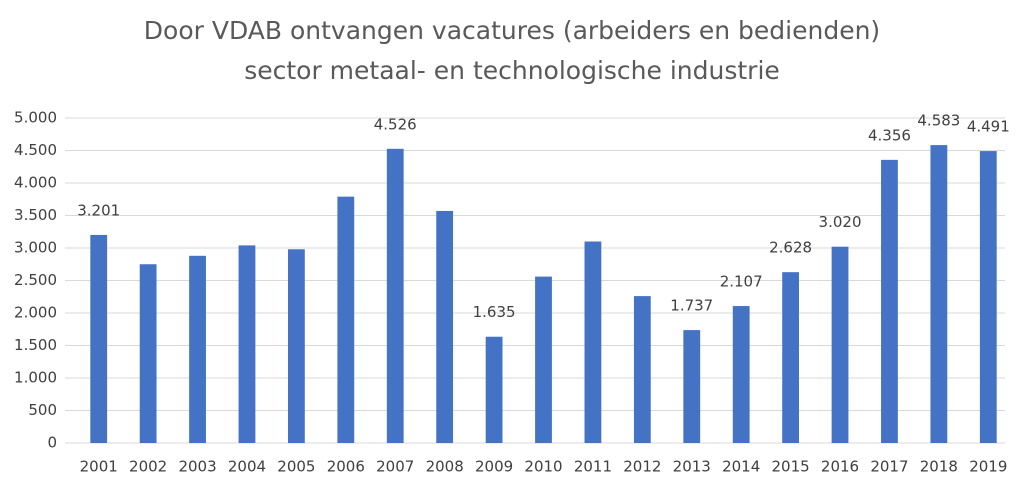 Image resolution: width=1024 pixels, height=492 pixels. I want to click on y-tick-label: 5.000, so click(35, 118).